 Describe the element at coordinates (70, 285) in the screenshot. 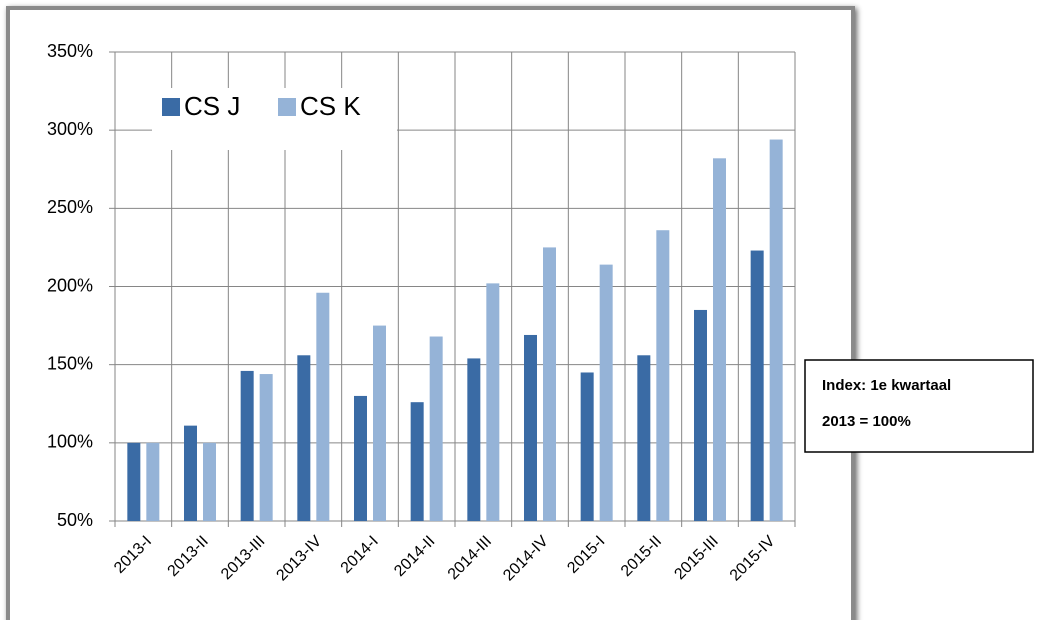

I see `y-tick-label: 200%` at that location.